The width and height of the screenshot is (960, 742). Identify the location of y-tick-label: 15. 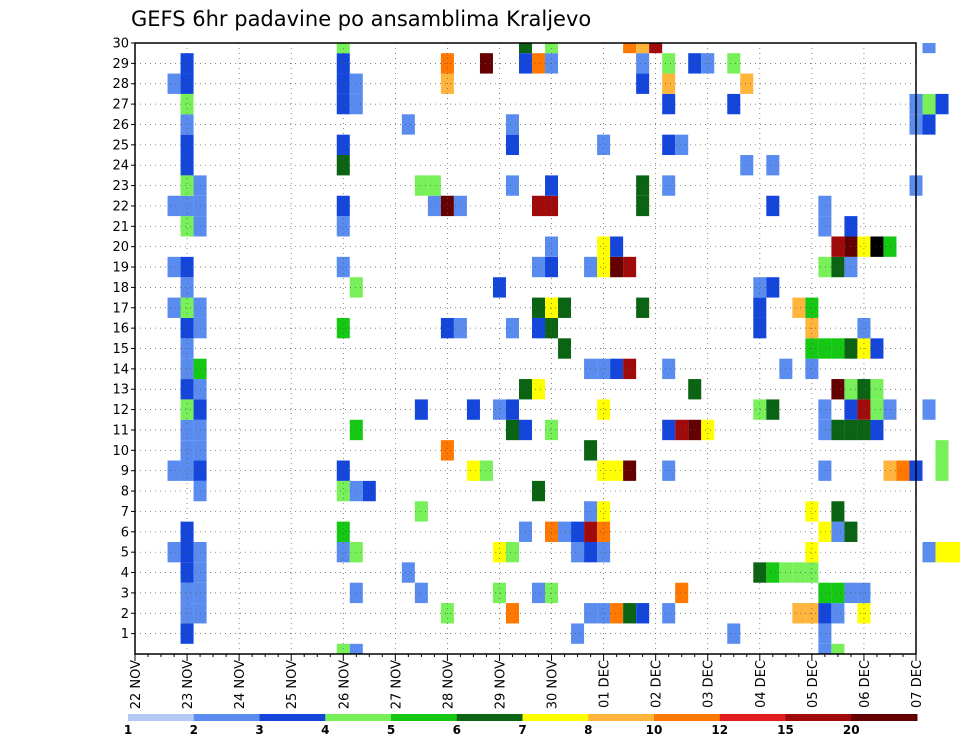
(120, 349).